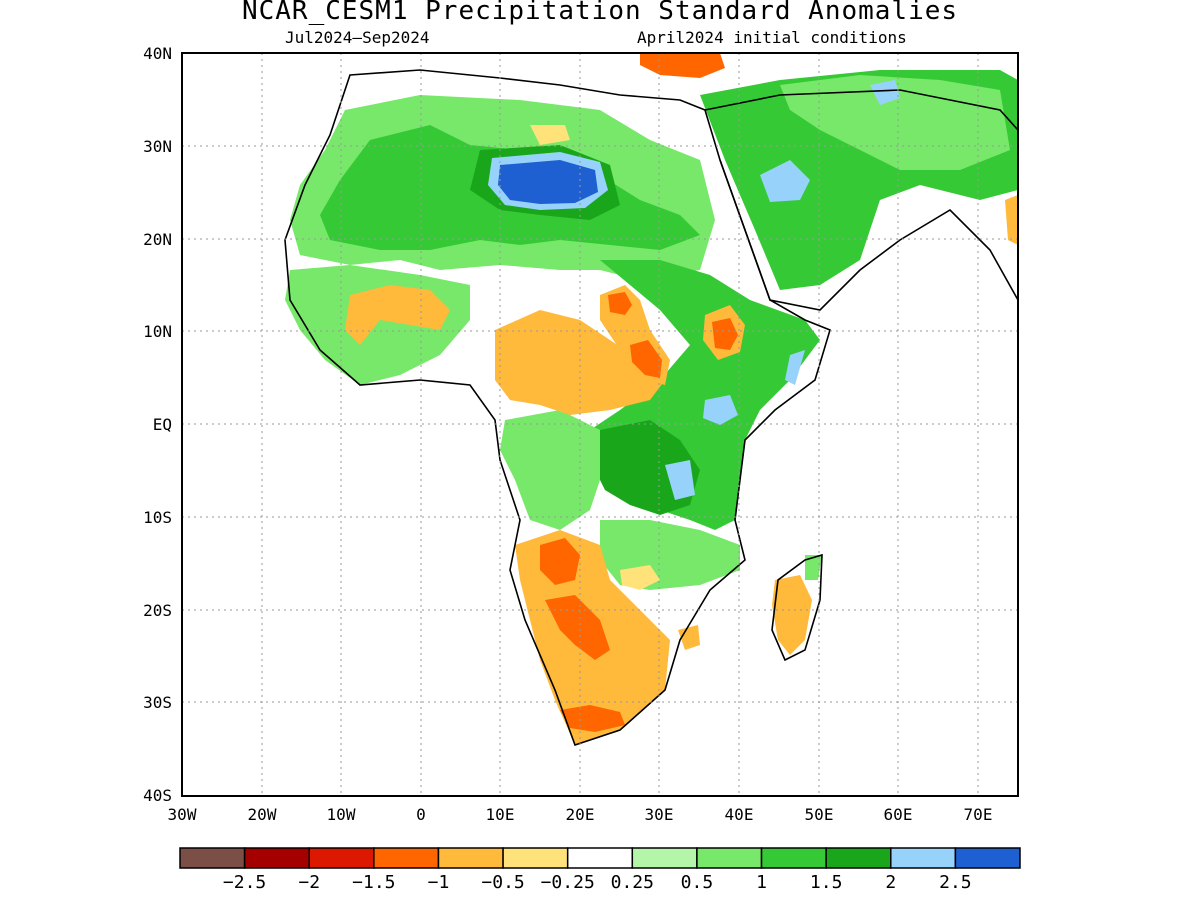 Image resolution: width=1200 pixels, height=900 pixels. I want to click on lon-label: 60E, so click(898, 814).